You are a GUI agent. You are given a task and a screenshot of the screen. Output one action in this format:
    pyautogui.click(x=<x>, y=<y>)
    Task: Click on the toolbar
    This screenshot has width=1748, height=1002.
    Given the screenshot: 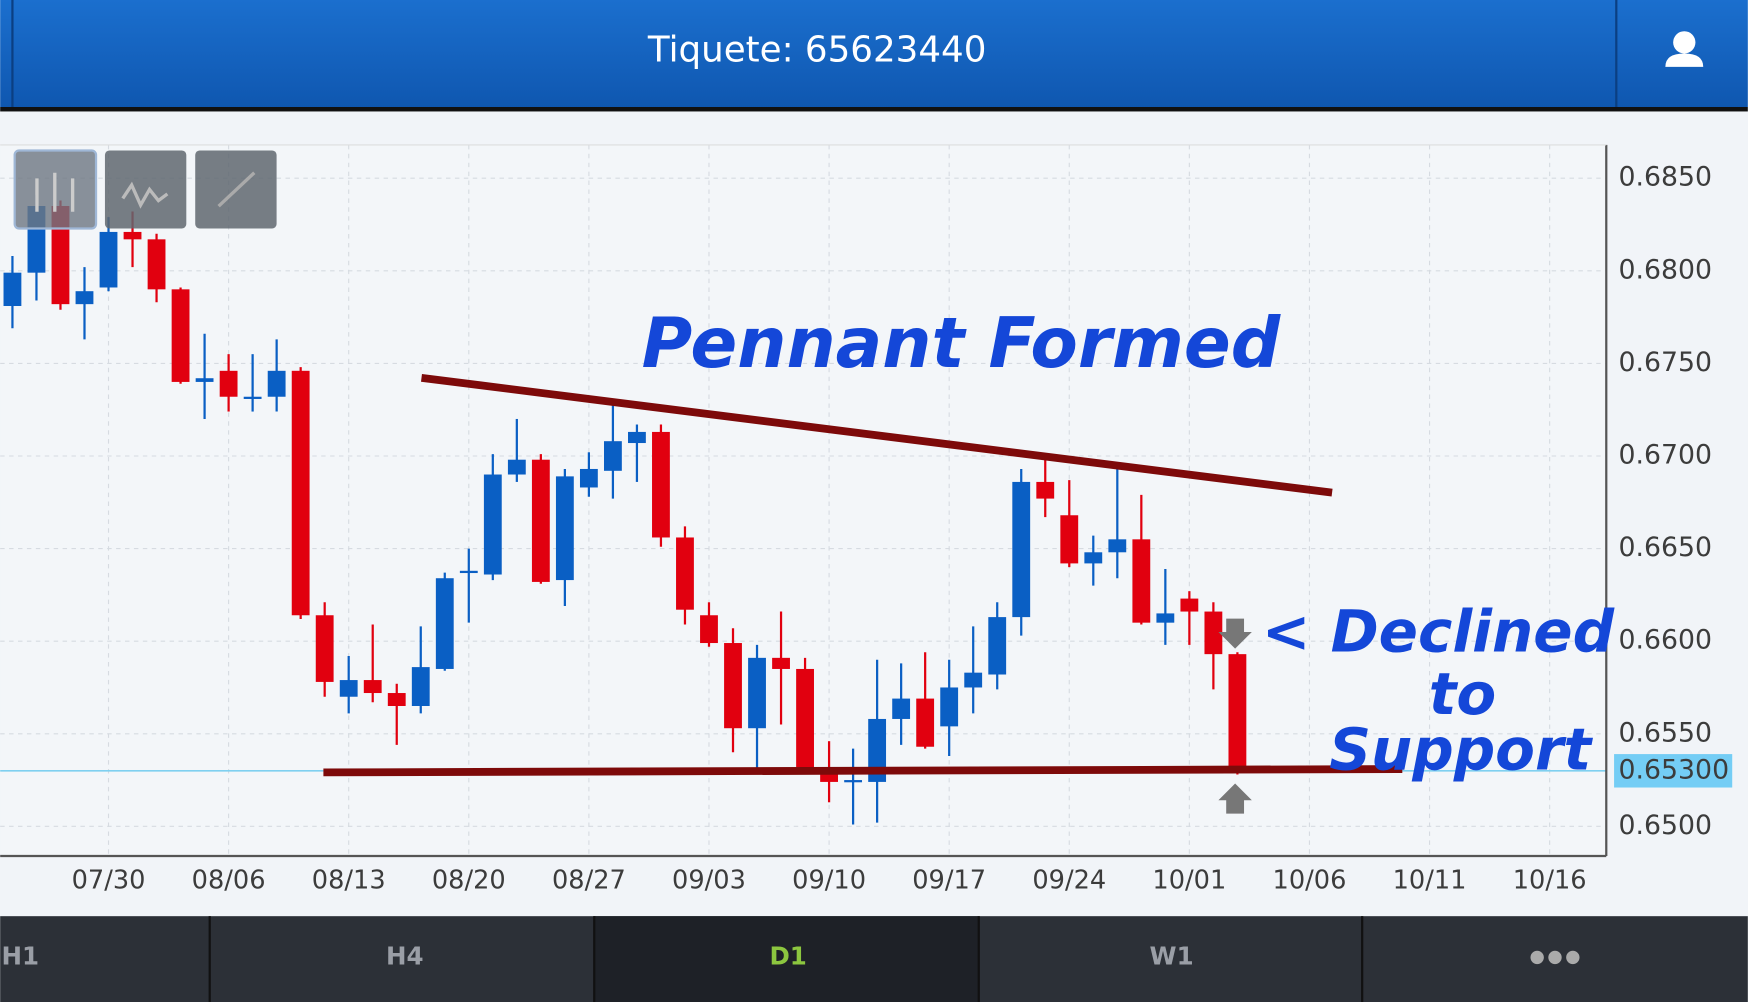 What is the action you would take?
    pyautogui.click(x=145, y=189)
    